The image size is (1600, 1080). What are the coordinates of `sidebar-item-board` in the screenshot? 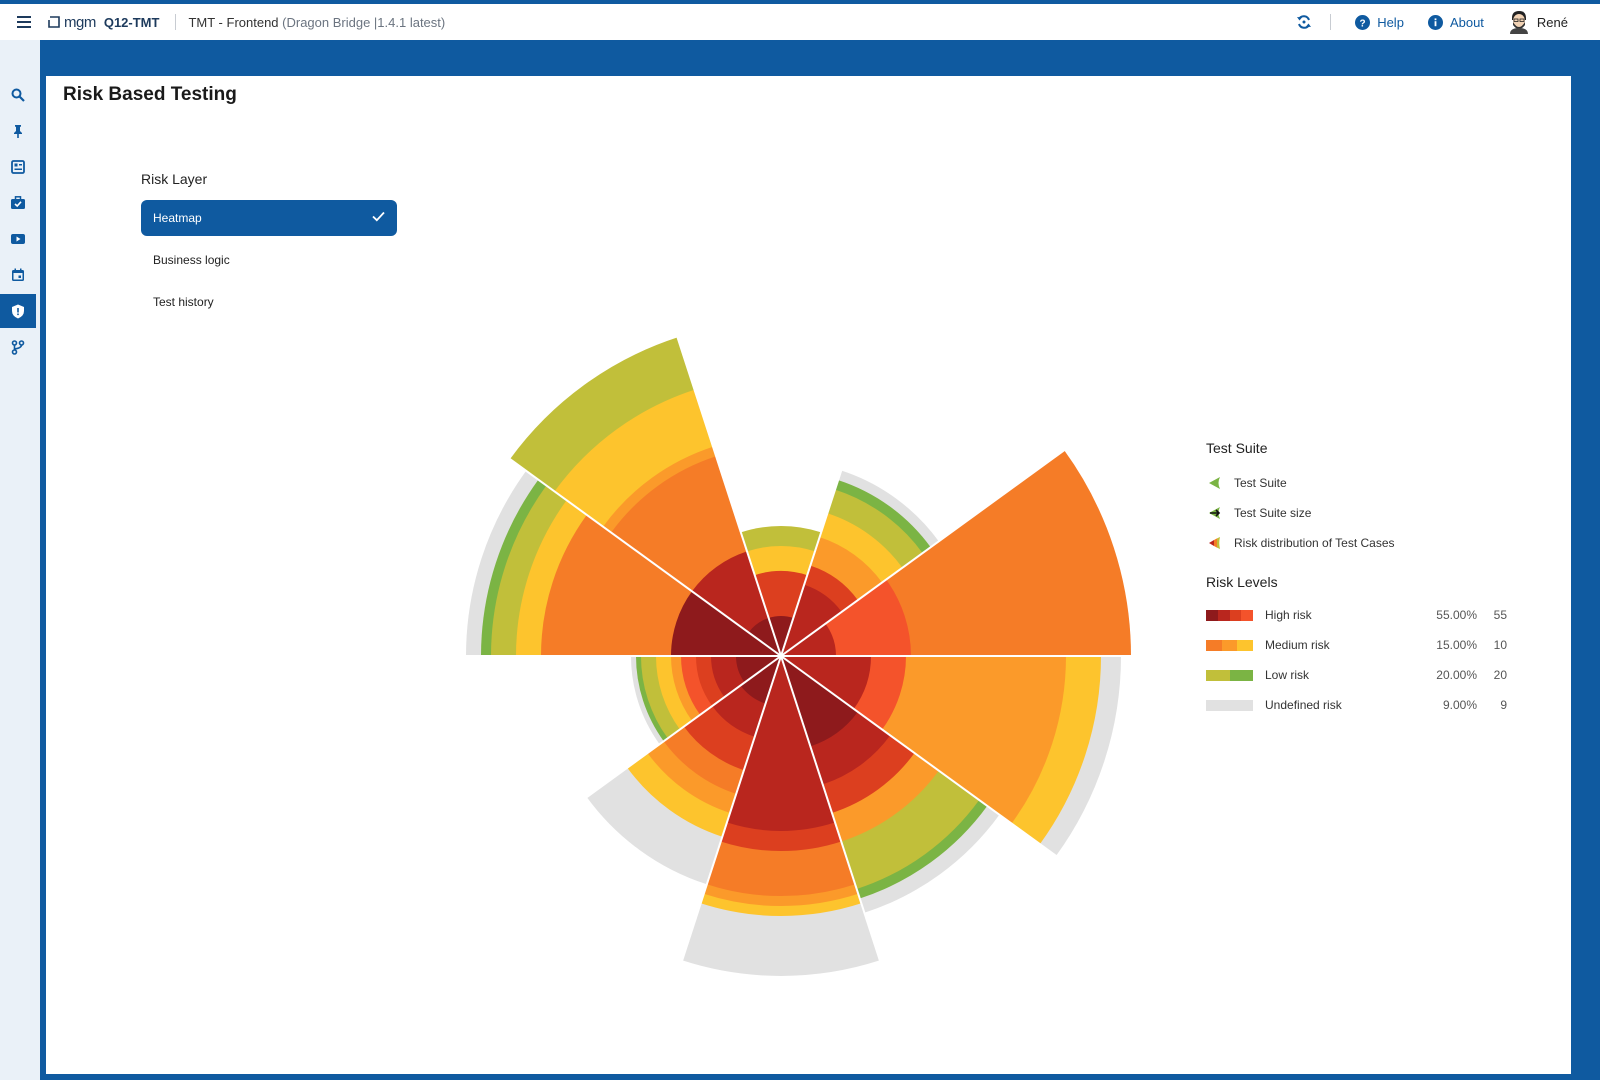 It's located at (18, 167).